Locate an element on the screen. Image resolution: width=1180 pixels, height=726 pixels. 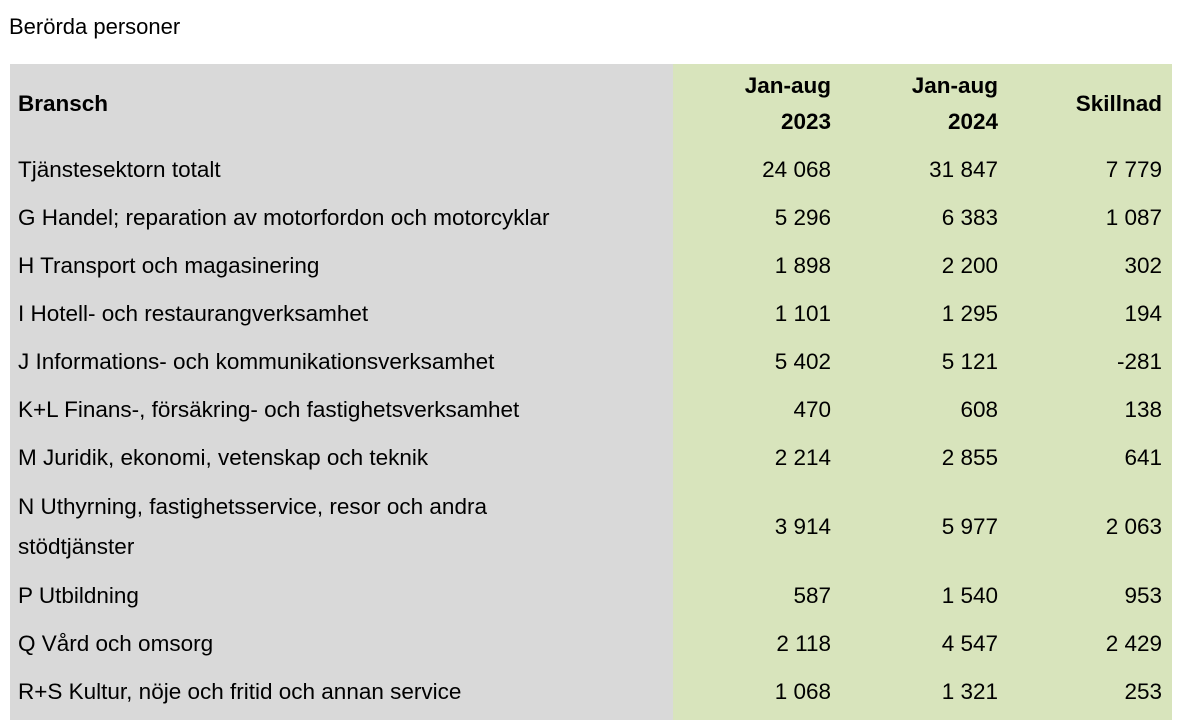
table-caption: Berörda personer is located at coordinates (95, 26).